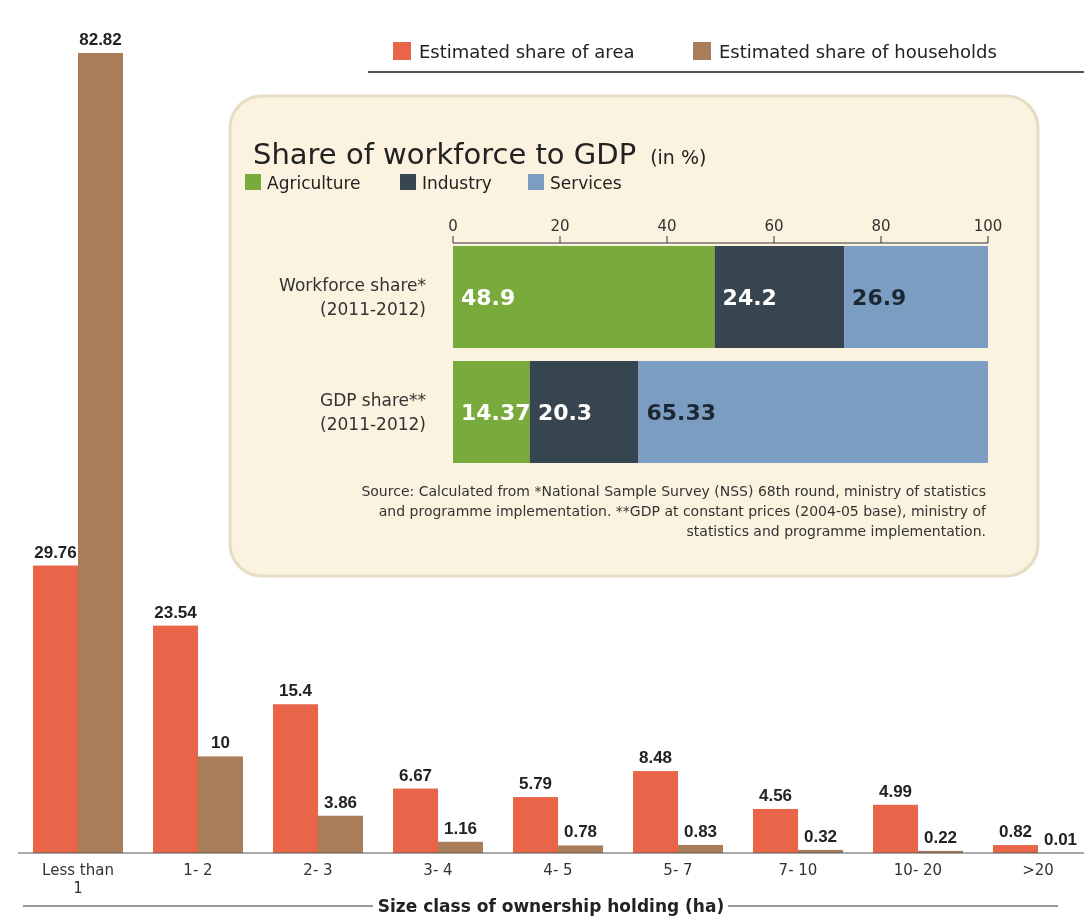 Image resolution: width=1092 pixels, height=924 pixels. Describe the element at coordinates (198, 870) in the screenshot. I see `x-tick-label: 1- 2` at that location.